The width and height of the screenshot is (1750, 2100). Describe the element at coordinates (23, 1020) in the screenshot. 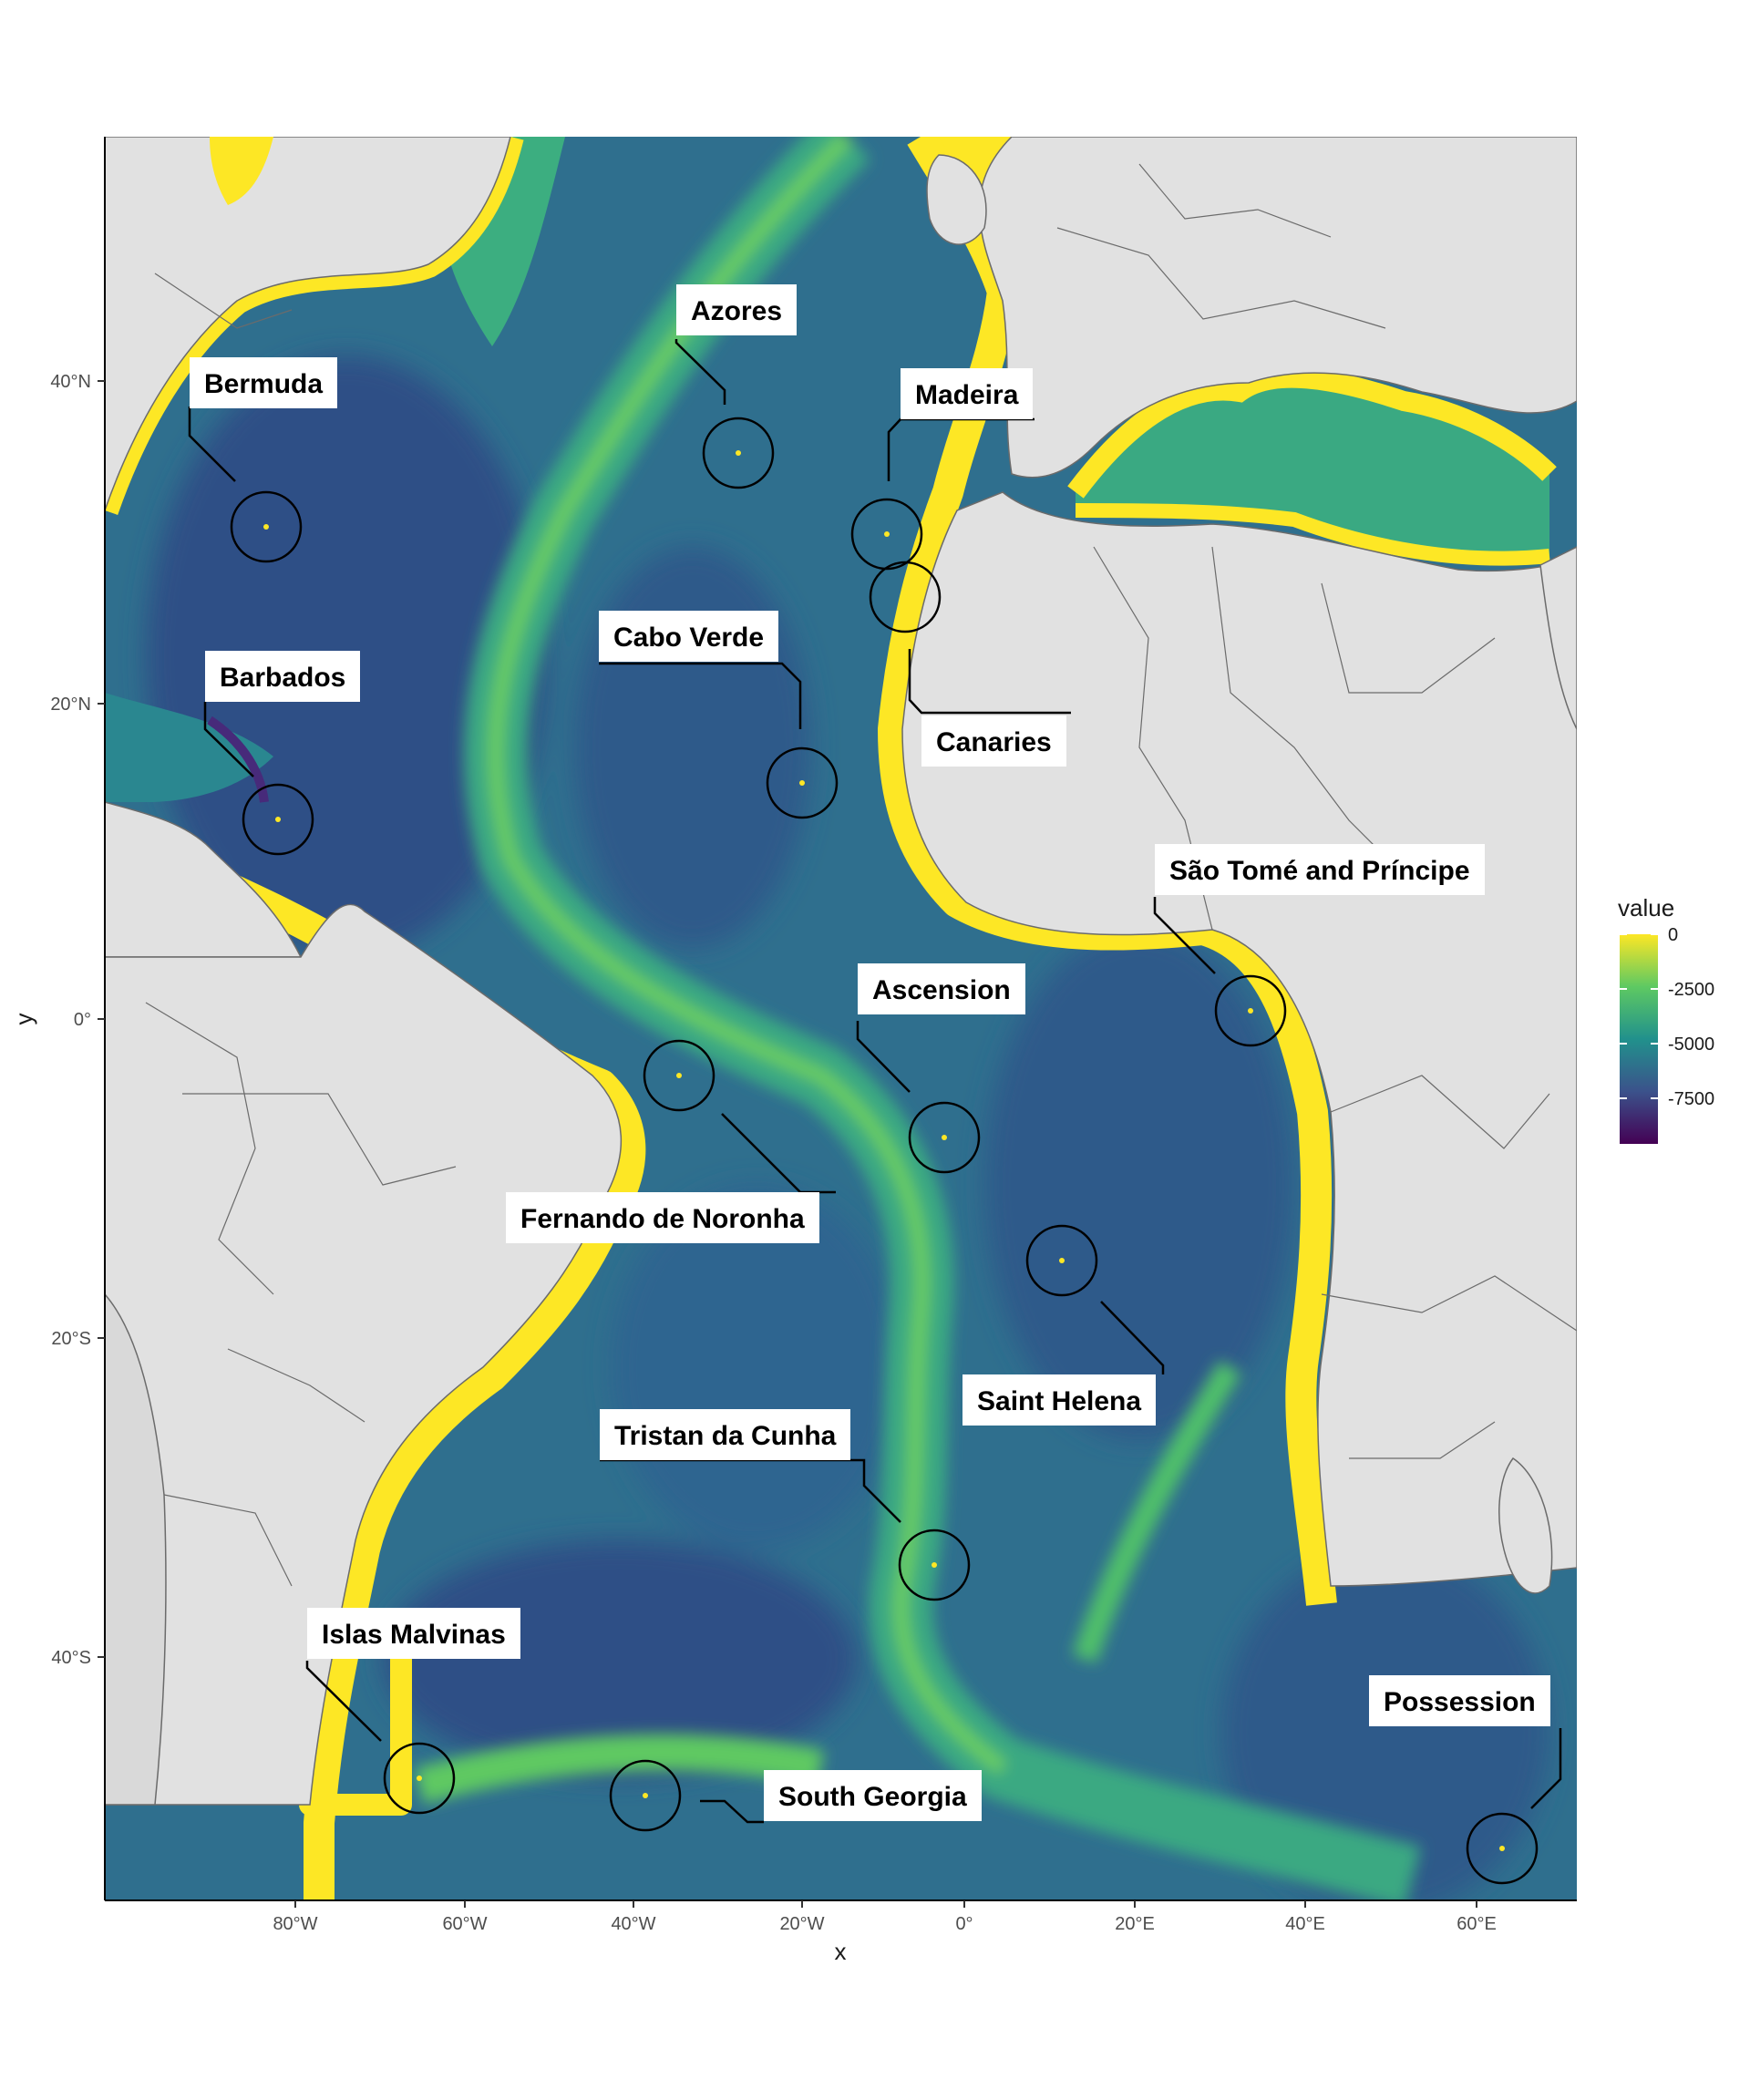

I see `y-axis-title: y` at that location.